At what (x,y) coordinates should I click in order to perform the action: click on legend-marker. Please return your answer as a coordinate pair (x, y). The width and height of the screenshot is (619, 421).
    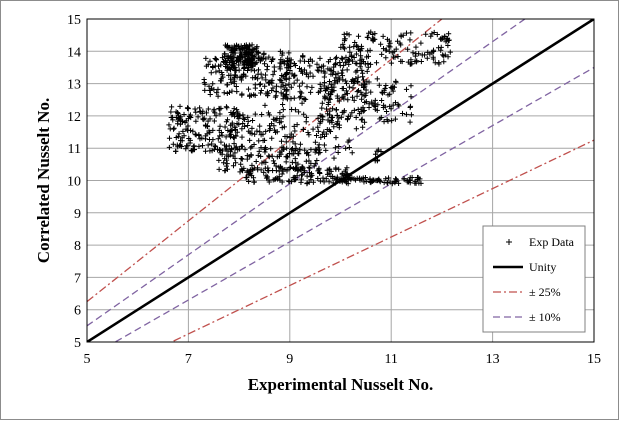
    Looking at the image, I should click on (509, 242).